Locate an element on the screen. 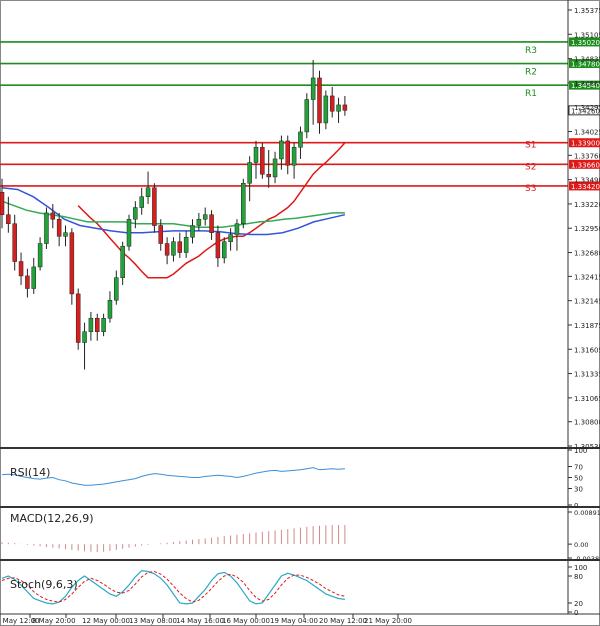 Image resolution: width=600 pixels, height=626 pixels. macd-tick-label: 0.00 is located at coordinates (581, 545).